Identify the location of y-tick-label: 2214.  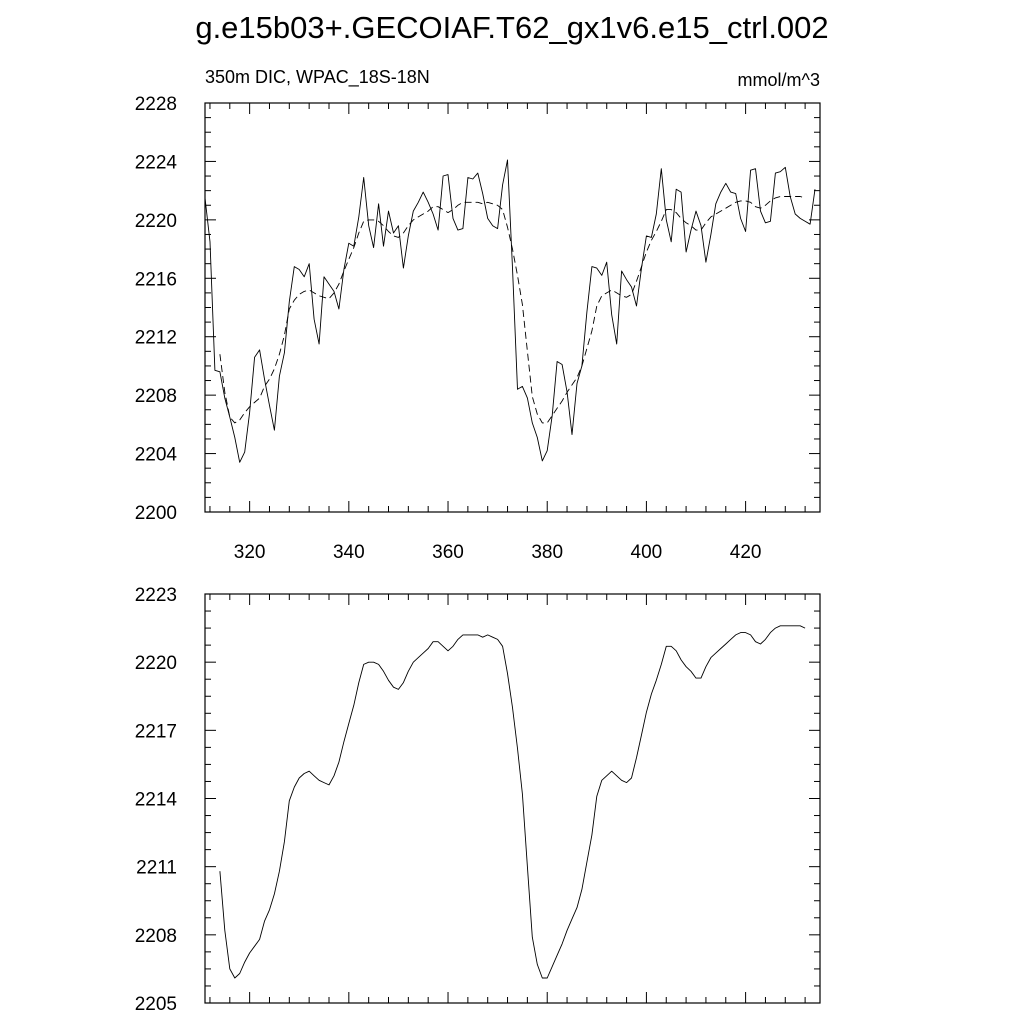
(156, 800).